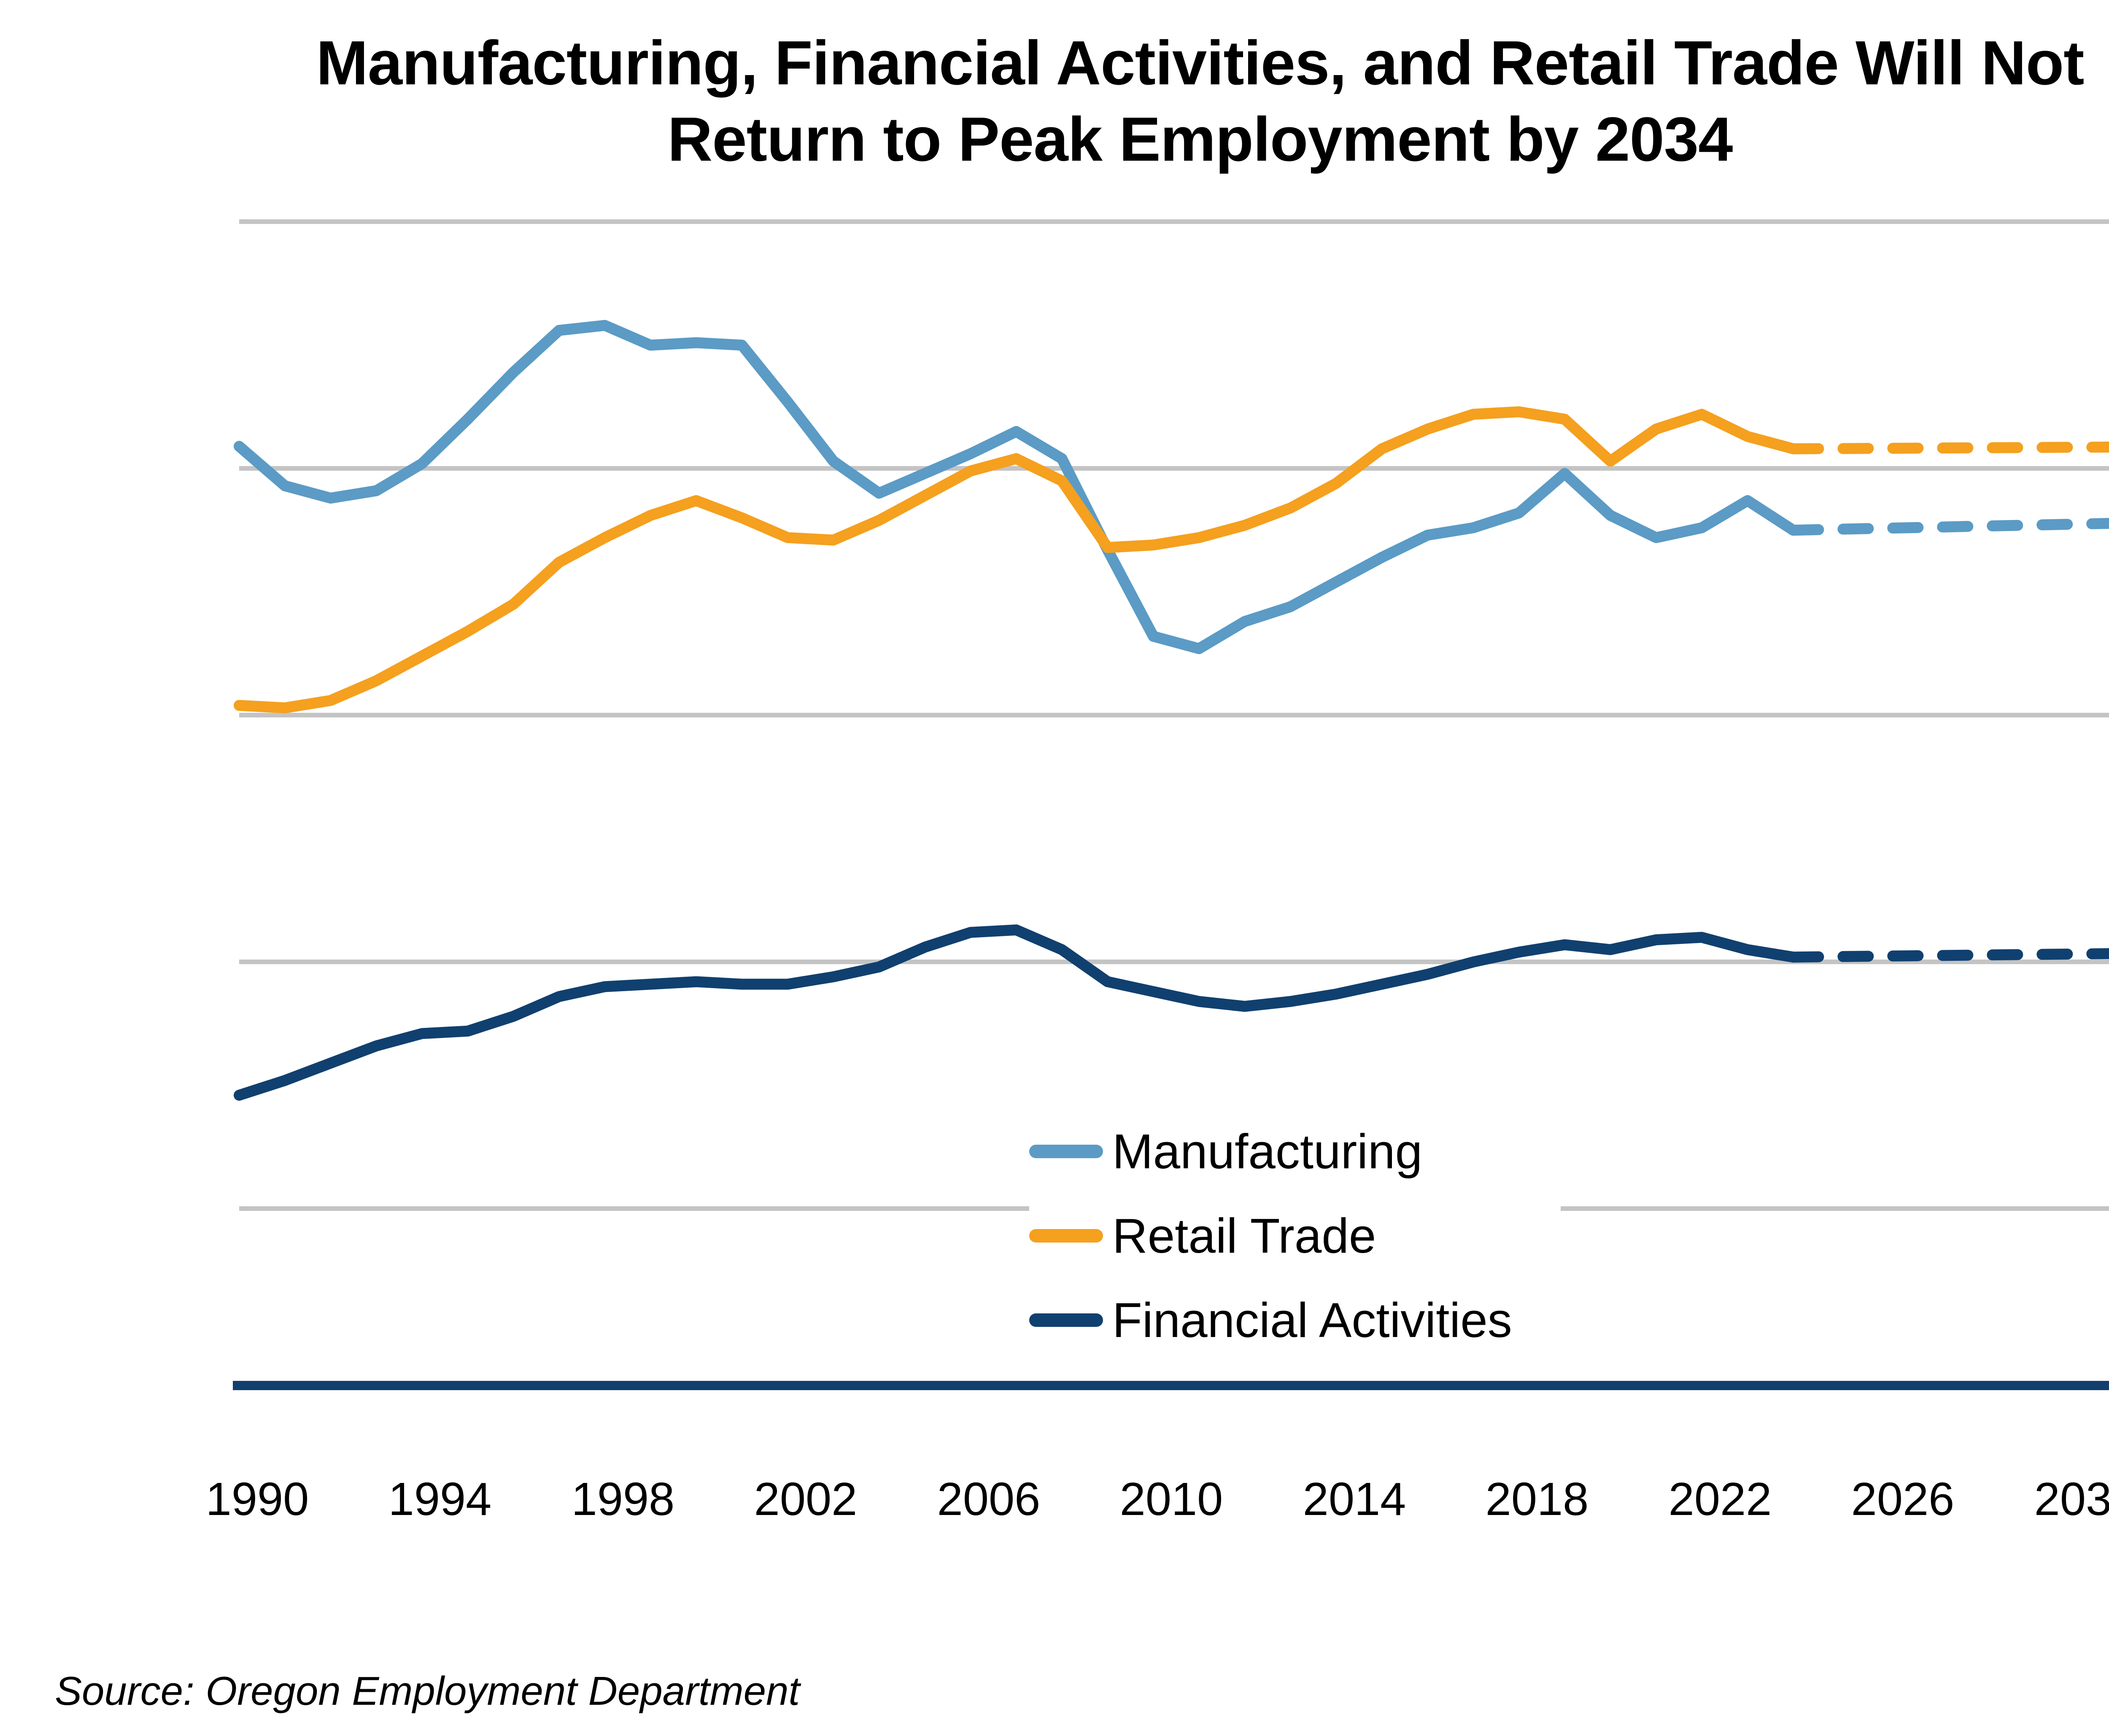 This screenshot has height=1736, width=2109. I want to click on legend-label-financial-activities: Financial Activities, so click(1312, 1321).